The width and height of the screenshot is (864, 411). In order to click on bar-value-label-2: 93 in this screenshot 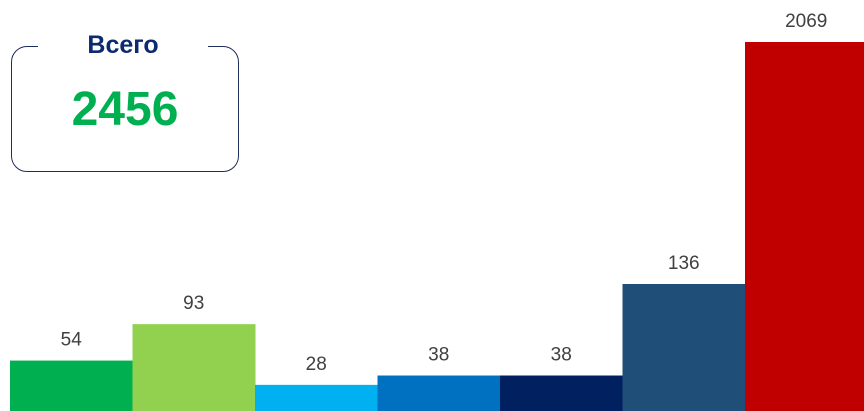, I will do `click(193, 303)`.